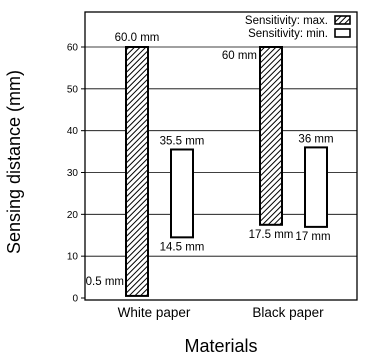  What do you see at coordinates (14, 162) in the screenshot?
I see `y-axis-title: Sensing distance (mm)` at bounding box center [14, 162].